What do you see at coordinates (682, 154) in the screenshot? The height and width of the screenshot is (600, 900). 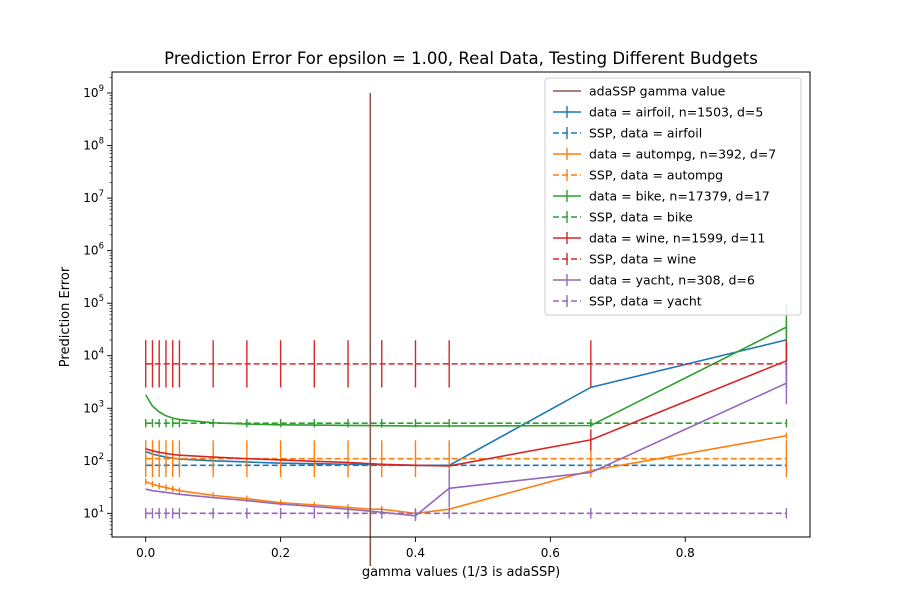 I see `legend-entry-label: data = autompg, n=392, d=7` at bounding box center [682, 154].